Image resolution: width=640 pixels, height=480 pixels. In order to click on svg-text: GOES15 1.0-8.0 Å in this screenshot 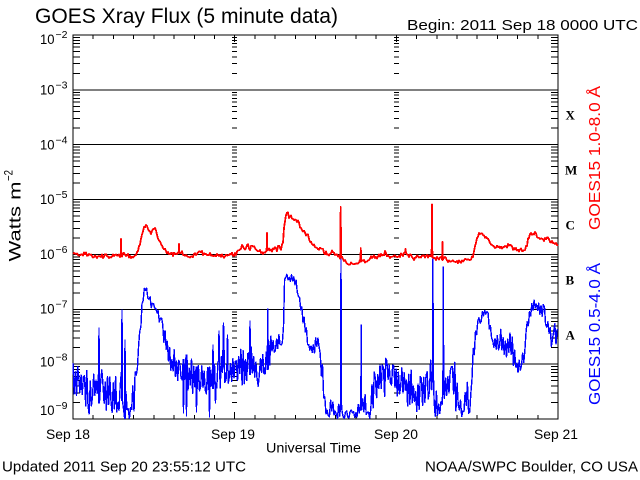, I will do `click(594, 158)`.